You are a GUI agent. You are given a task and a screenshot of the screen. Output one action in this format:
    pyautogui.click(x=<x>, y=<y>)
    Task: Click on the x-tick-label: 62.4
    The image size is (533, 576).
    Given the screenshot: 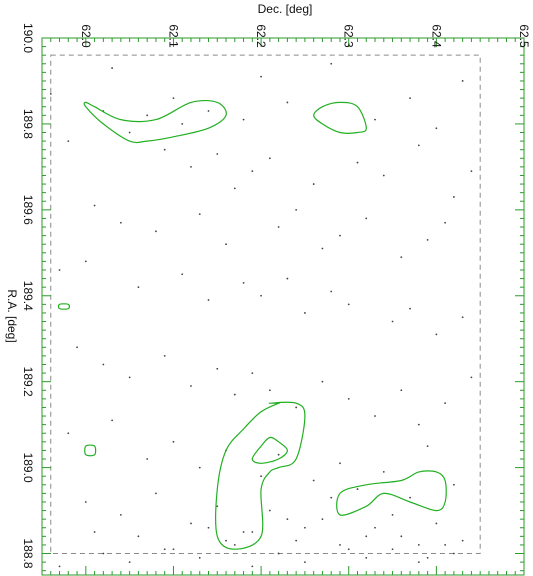 What is the action you would take?
    pyautogui.click(x=436, y=36)
    